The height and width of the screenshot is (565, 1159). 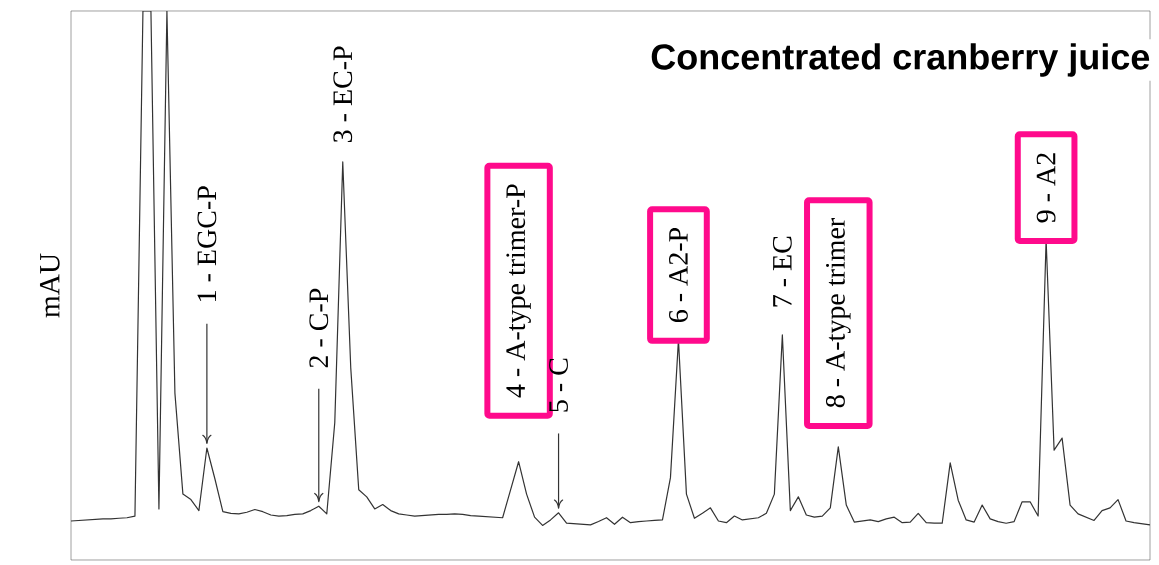 What do you see at coordinates (49, 285) in the screenshot?
I see `y-axis-title: mAU` at bounding box center [49, 285].